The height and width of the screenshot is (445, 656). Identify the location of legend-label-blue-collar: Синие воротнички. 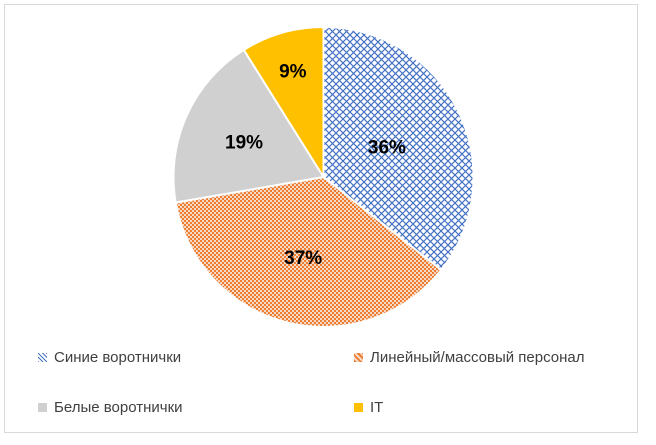
(118, 357).